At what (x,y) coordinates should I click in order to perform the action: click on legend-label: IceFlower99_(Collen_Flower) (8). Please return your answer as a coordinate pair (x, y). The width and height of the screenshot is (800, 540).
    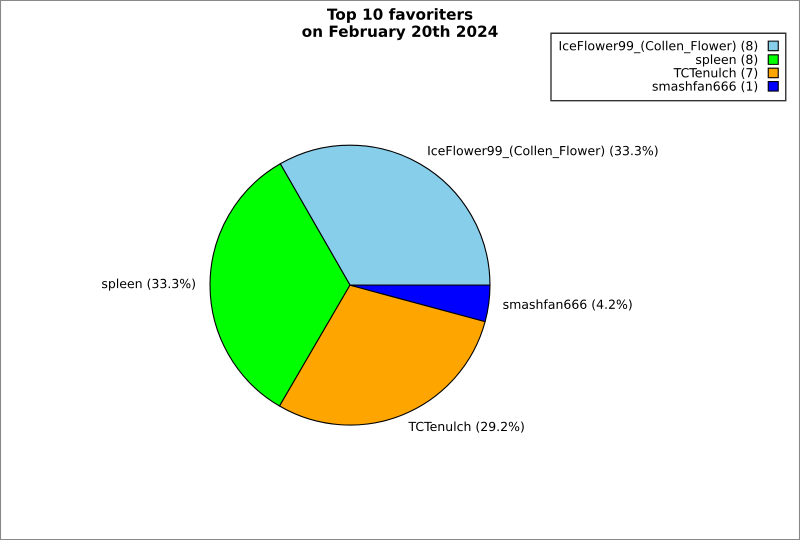
    Looking at the image, I should click on (659, 47).